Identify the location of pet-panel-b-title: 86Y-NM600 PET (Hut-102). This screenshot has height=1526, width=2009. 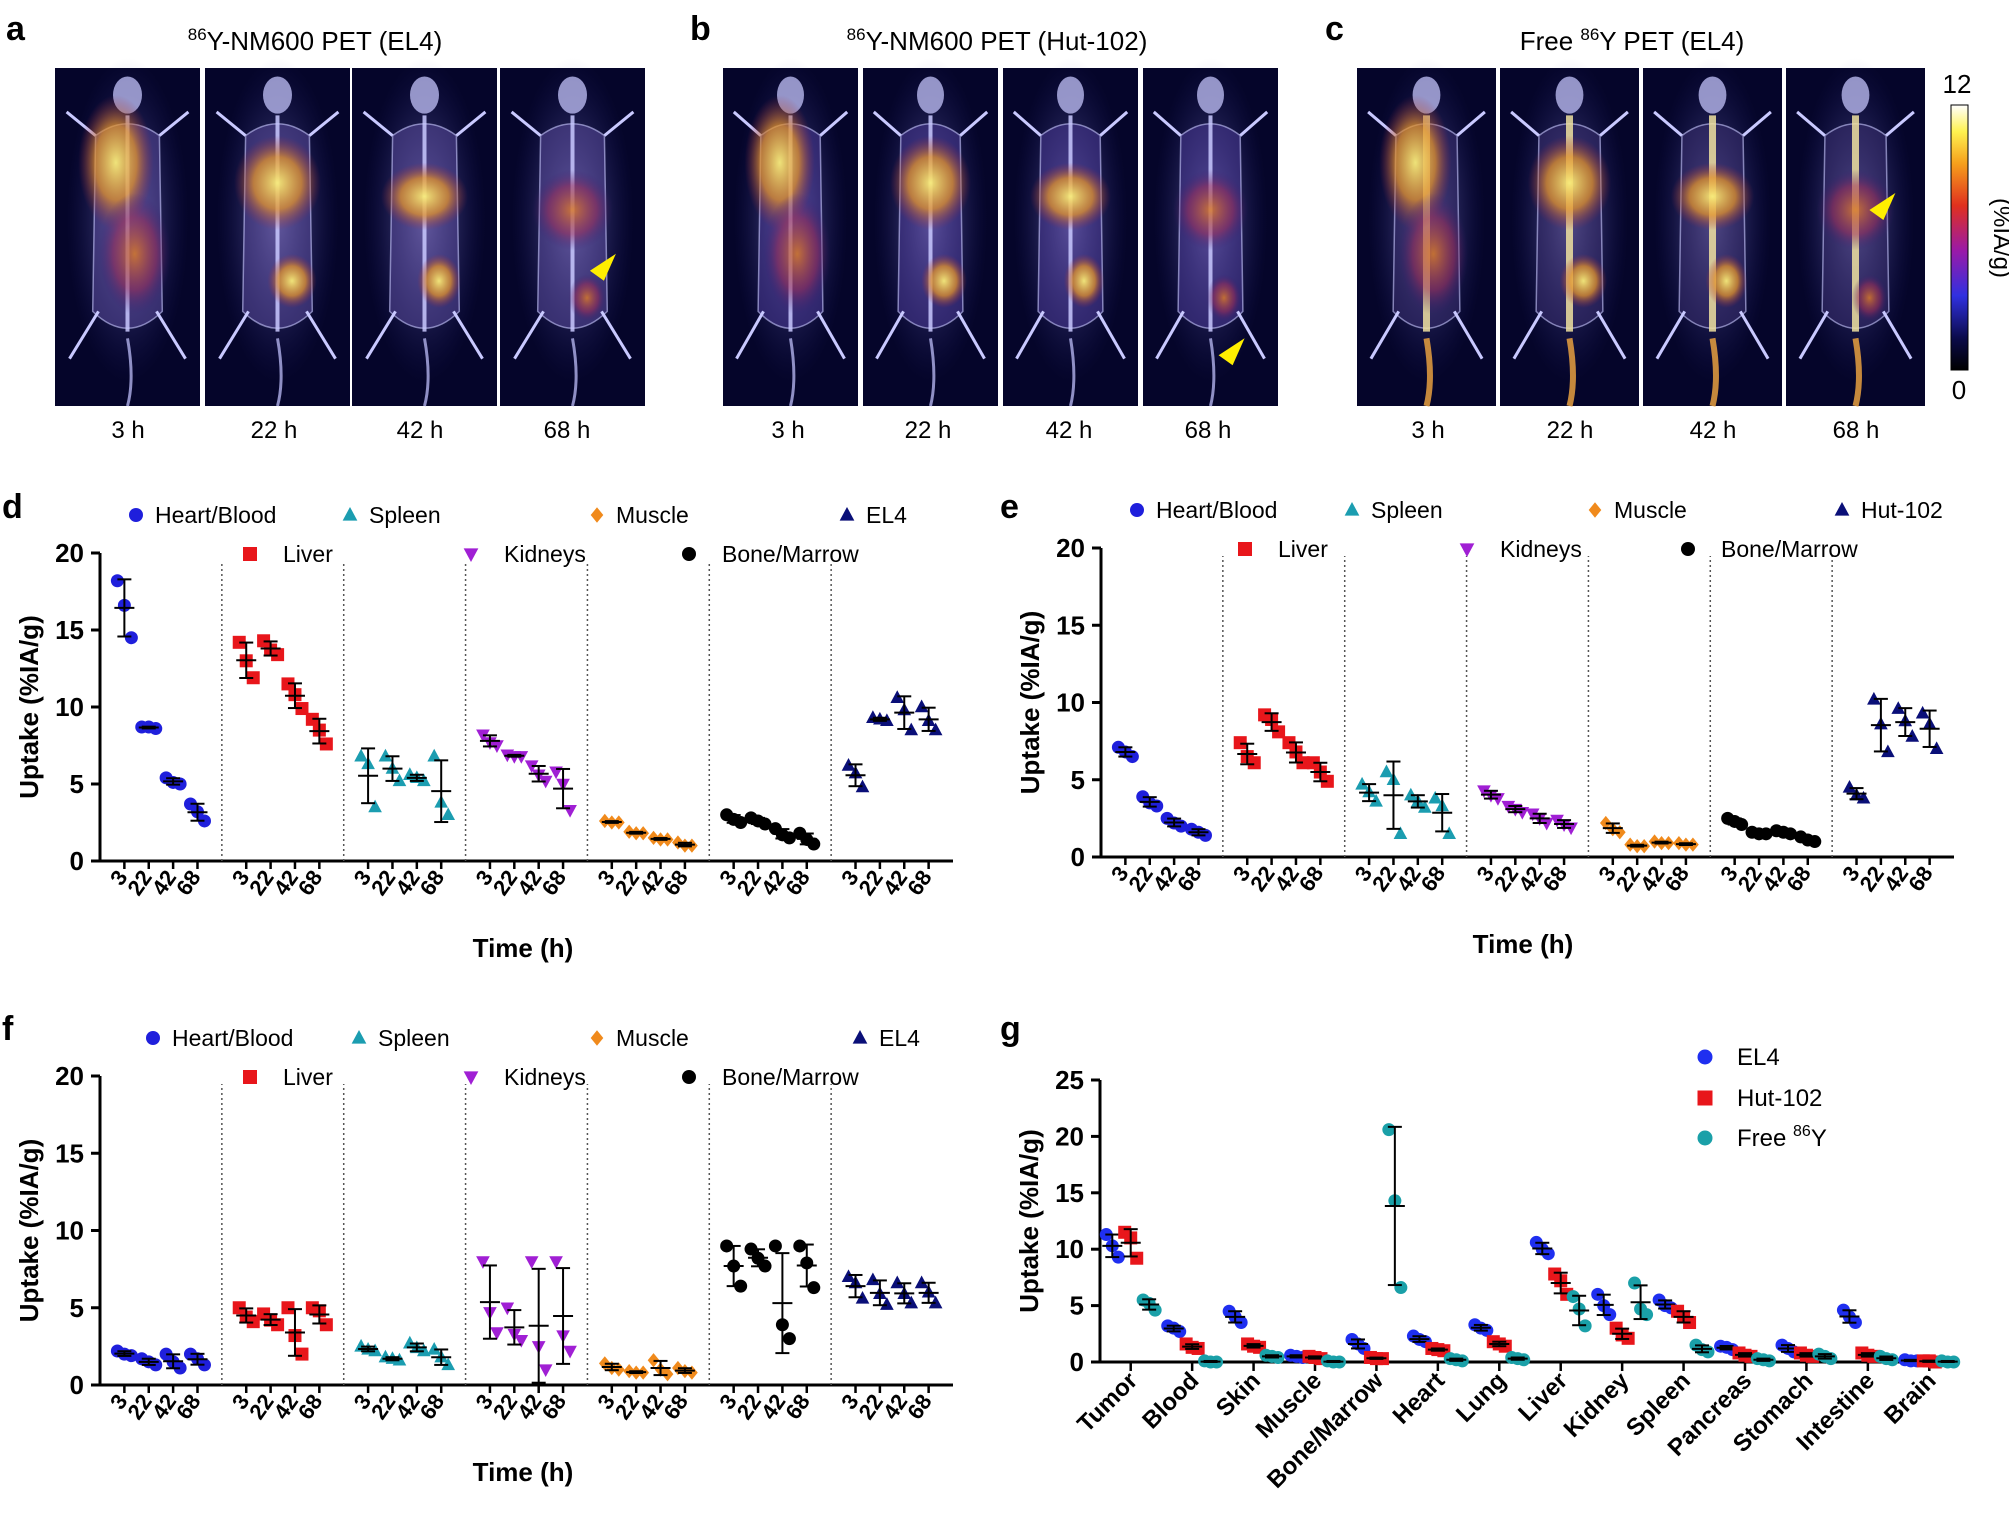
(997, 40).